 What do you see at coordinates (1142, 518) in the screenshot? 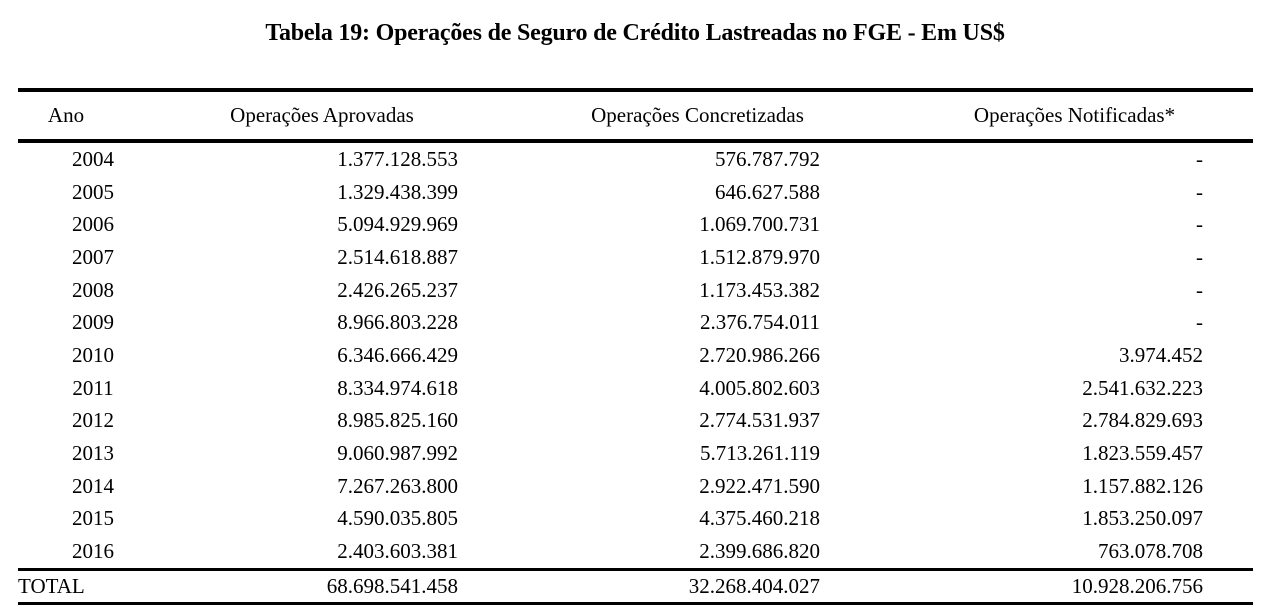
I see `notificadas-cell: 1.853.250.097` at bounding box center [1142, 518].